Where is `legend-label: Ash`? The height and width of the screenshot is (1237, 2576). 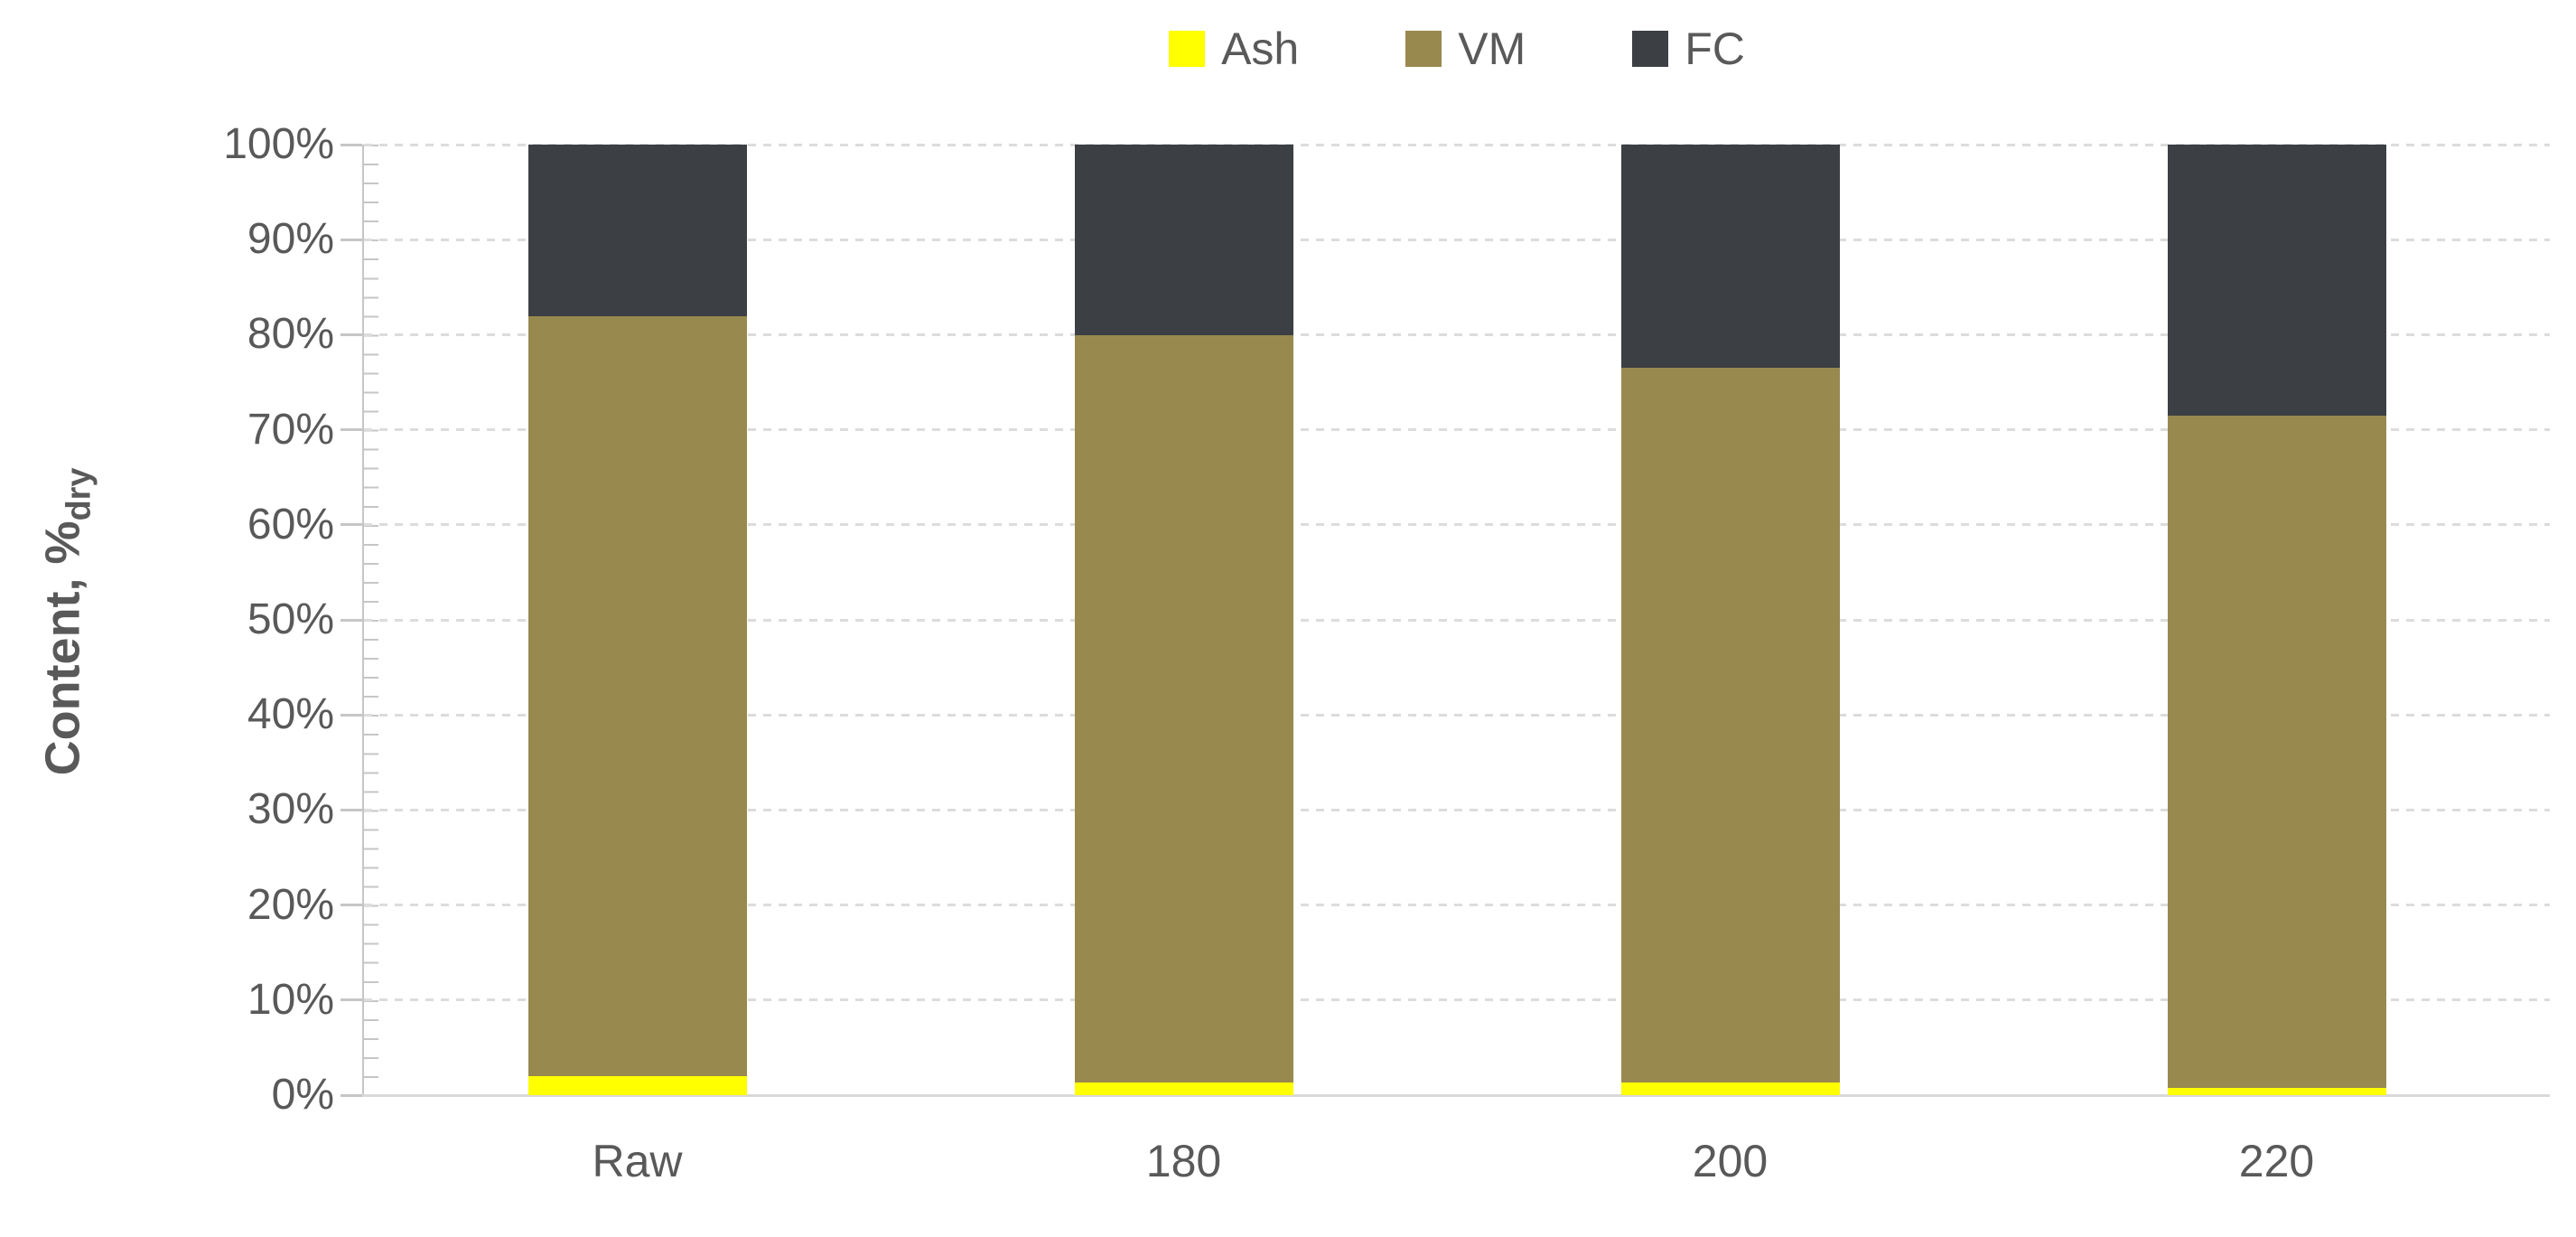
legend-label: Ash is located at coordinates (1260, 49).